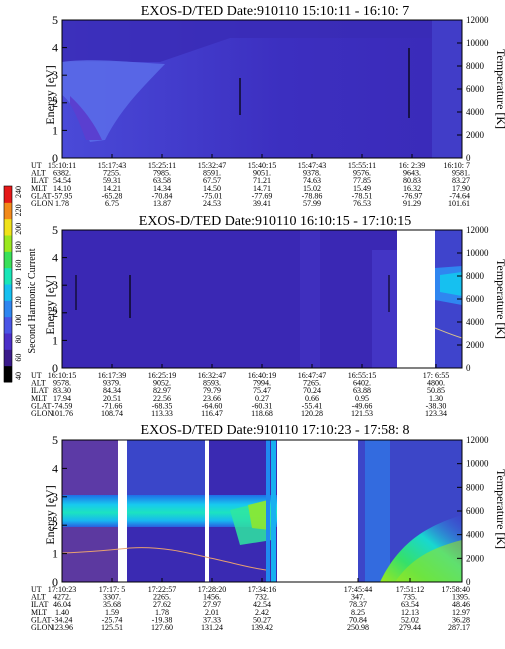 The image size is (505, 649). Describe the element at coordinates (477, 464) in the screenshot. I see `temp-tick-label: 10000` at that location.